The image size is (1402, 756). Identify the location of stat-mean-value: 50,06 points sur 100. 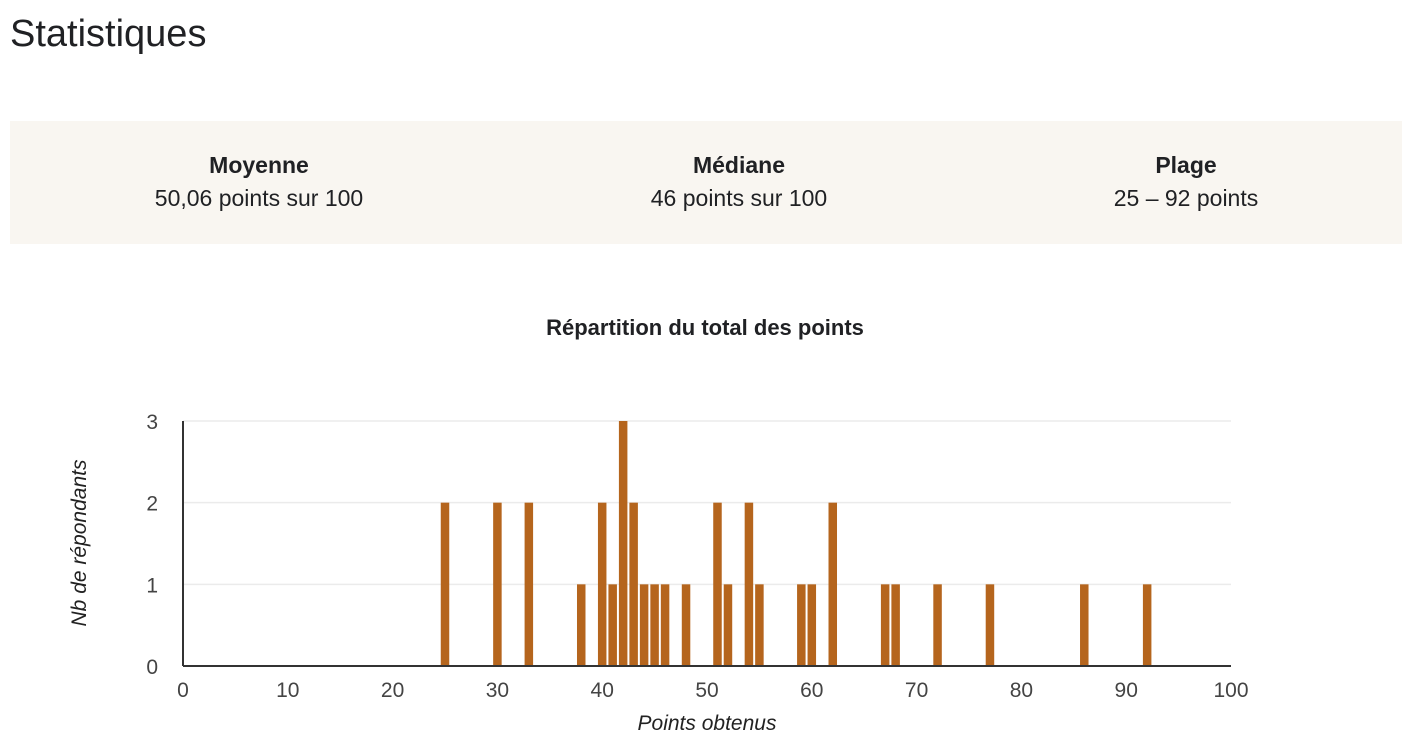
(259, 198).